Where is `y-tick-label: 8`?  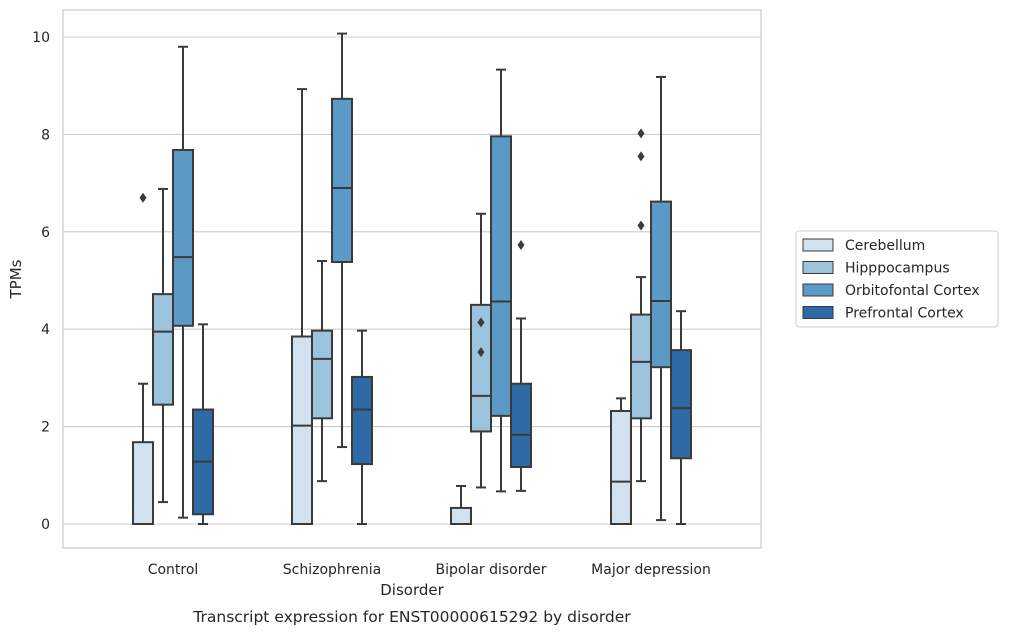
y-tick-label: 8 is located at coordinates (45, 135).